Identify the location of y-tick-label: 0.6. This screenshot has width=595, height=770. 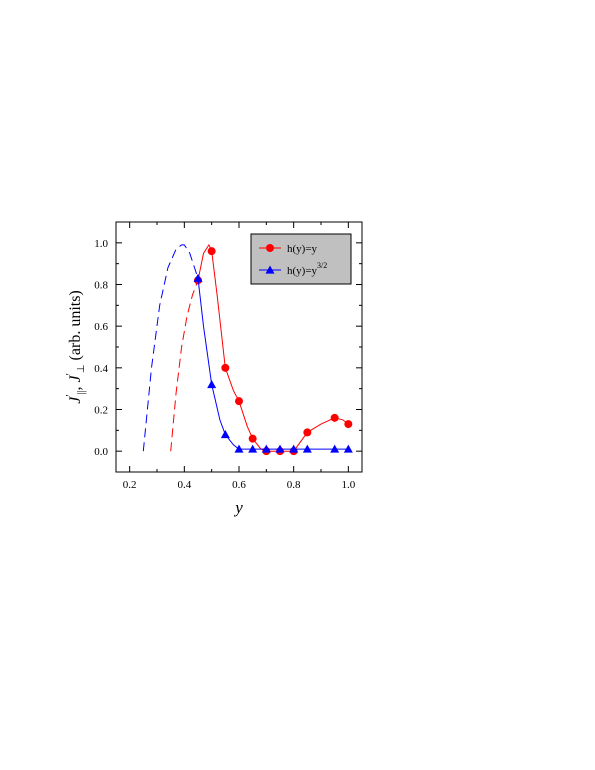
(101, 327).